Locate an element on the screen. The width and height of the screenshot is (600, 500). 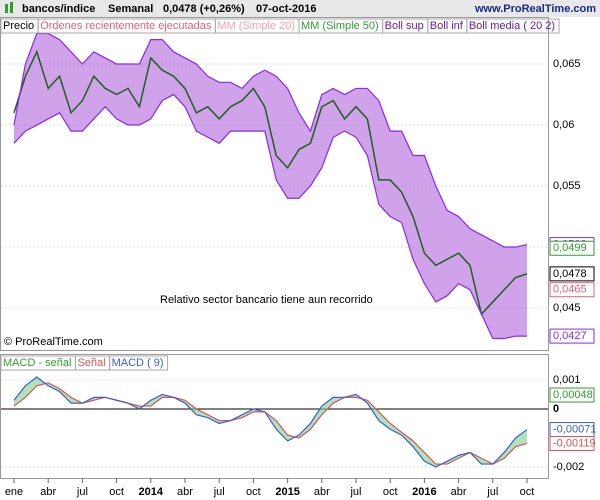
header-site: www.ProRealTime.com is located at coordinates (535, 9).